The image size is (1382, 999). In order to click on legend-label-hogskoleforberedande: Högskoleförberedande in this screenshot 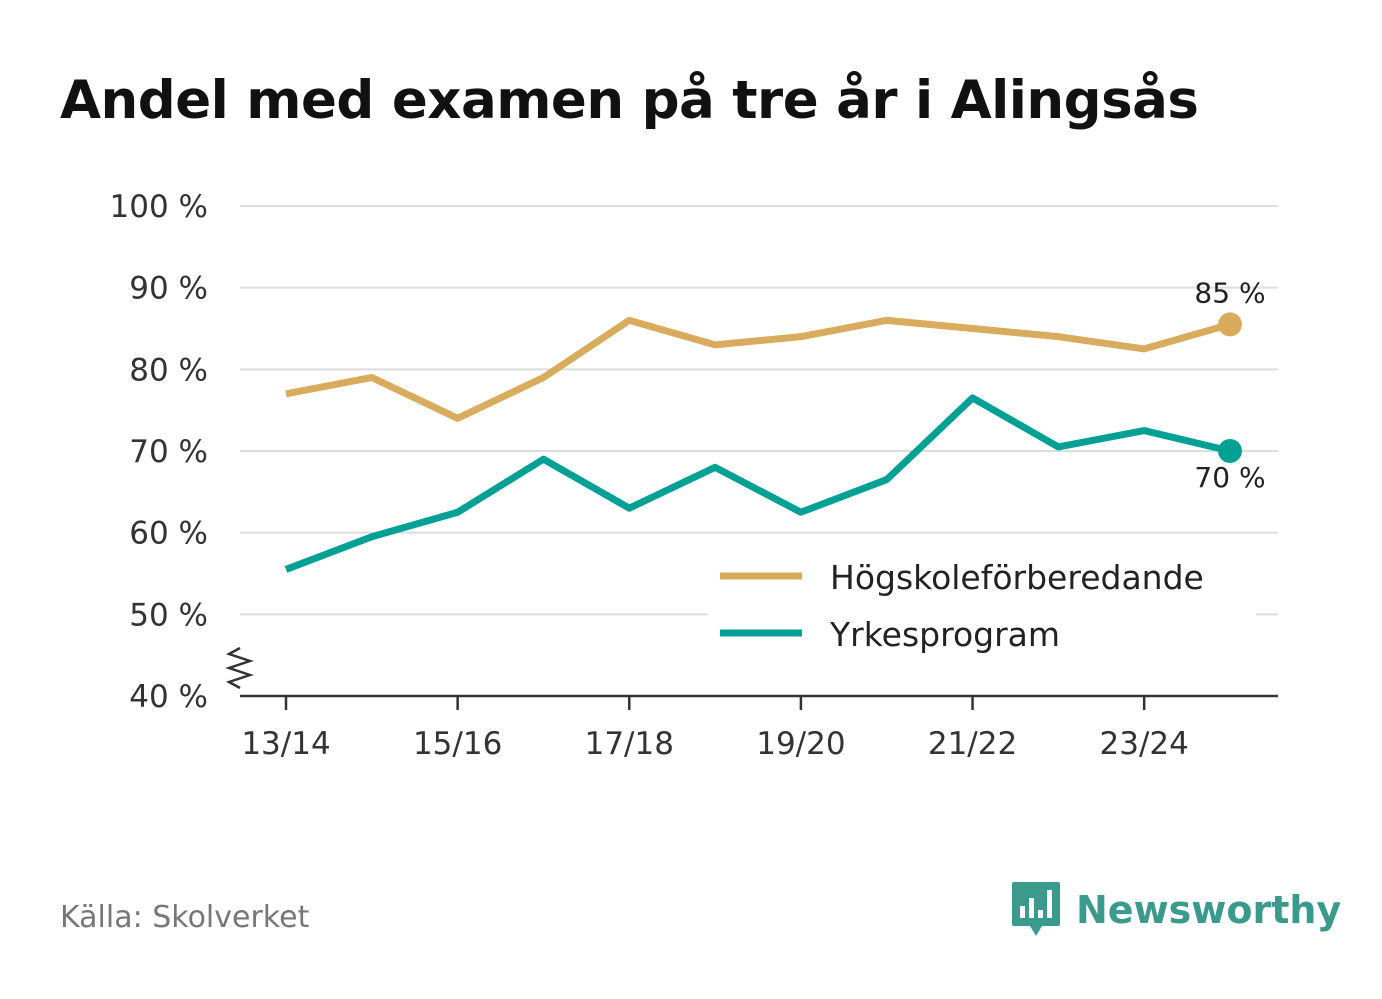, I will do `click(1017, 577)`.